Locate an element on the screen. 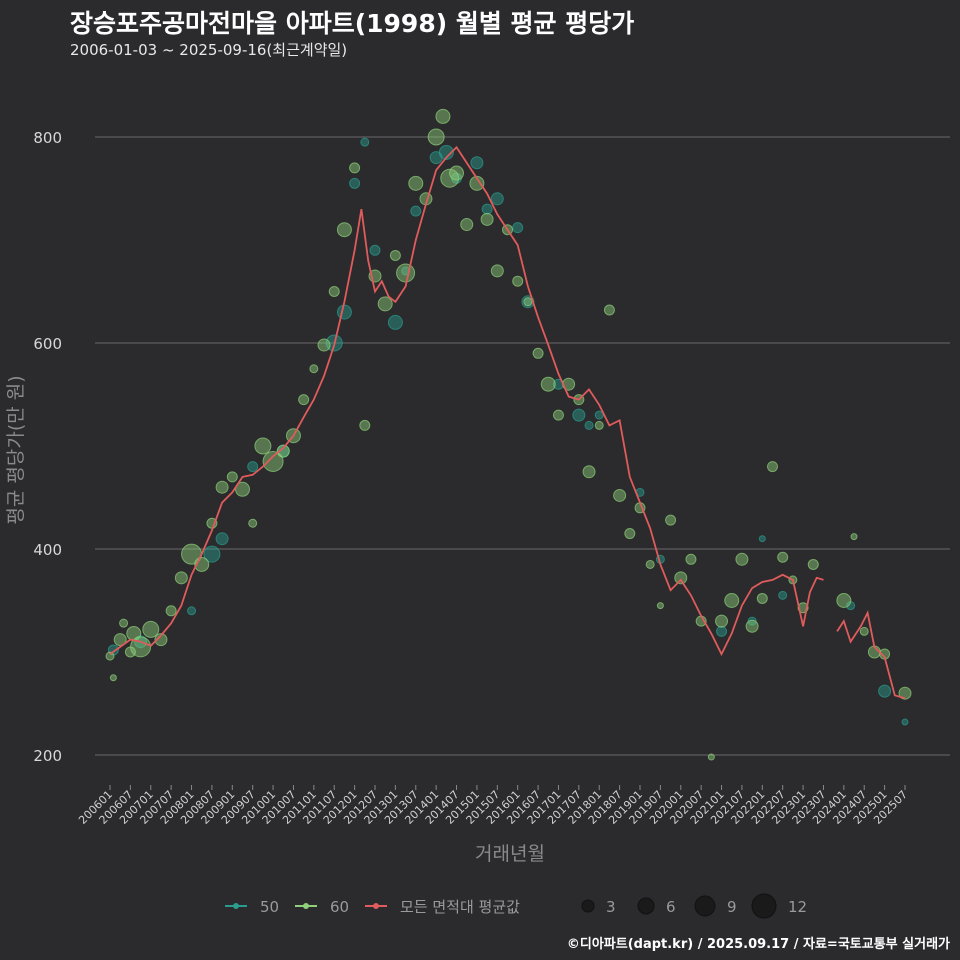  legend-size-label-9: 9 is located at coordinates (732, 907).